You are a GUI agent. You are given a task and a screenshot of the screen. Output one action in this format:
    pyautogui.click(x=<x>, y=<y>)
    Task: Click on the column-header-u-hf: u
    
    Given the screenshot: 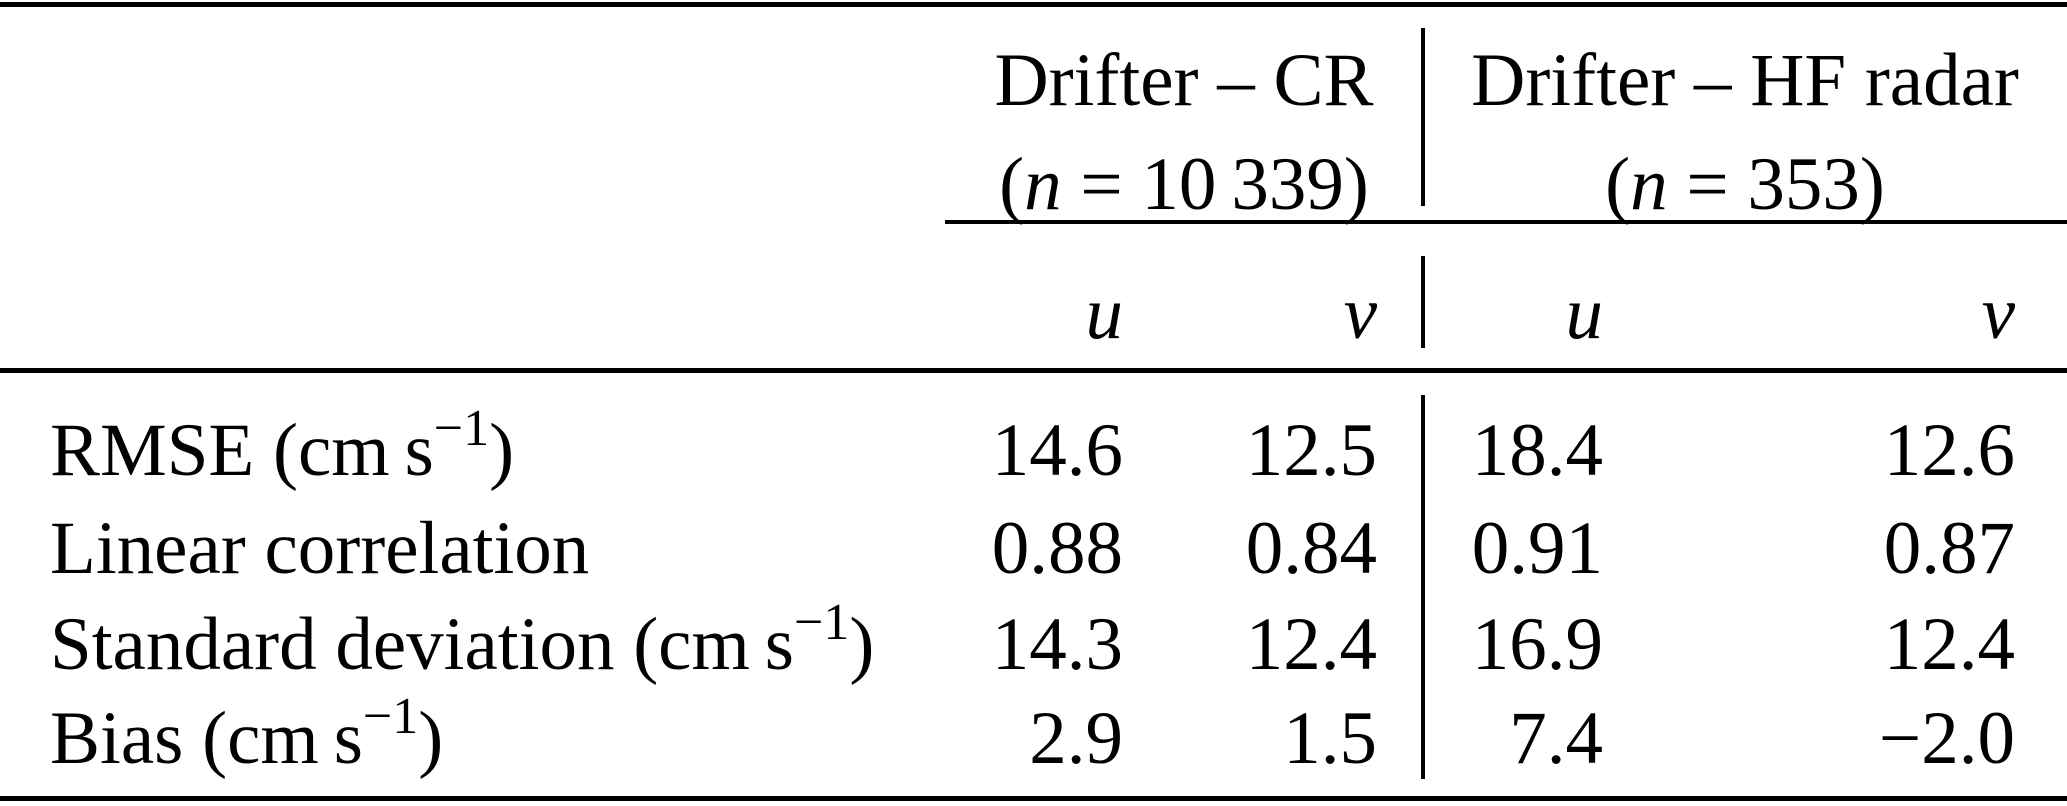 What is the action you would take?
    pyautogui.click(x=1584, y=313)
    